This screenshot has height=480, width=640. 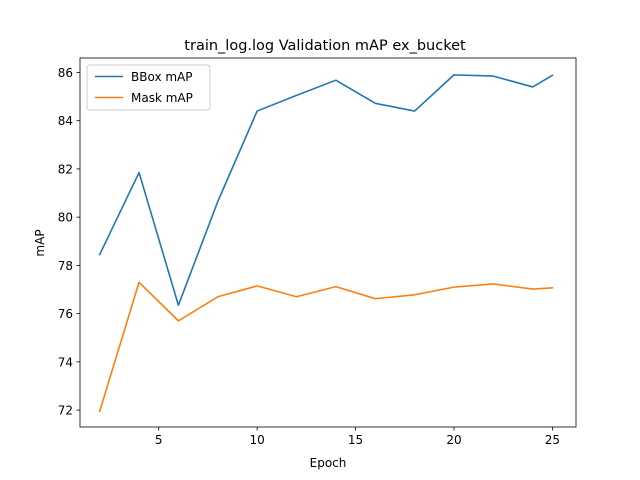 I want to click on y-tick-label: 84, so click(x=65, y=121).